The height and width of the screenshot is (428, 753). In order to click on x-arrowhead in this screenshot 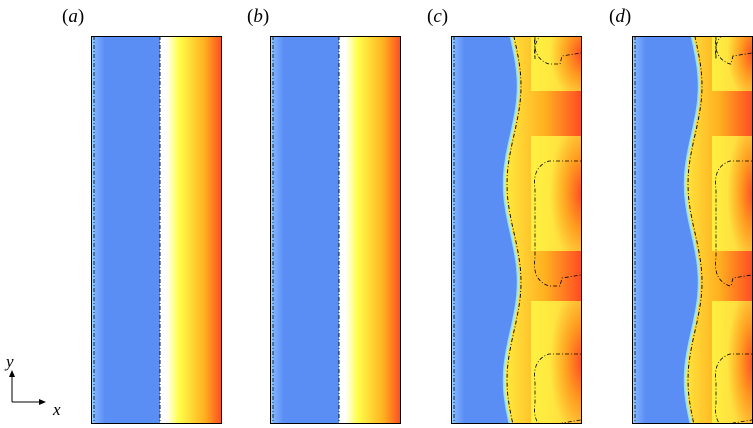, I will do `click(42, 402)`.